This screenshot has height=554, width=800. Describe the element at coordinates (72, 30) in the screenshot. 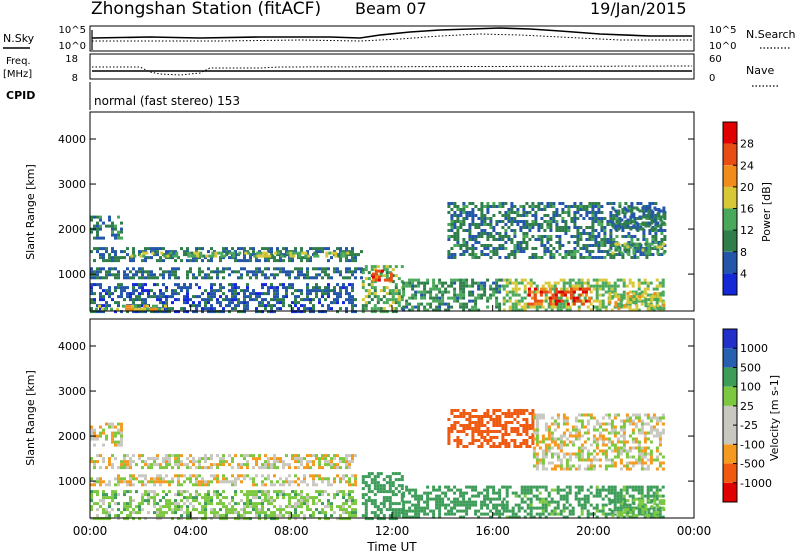

I see `nsky-tick-high: 10^5` at that location.